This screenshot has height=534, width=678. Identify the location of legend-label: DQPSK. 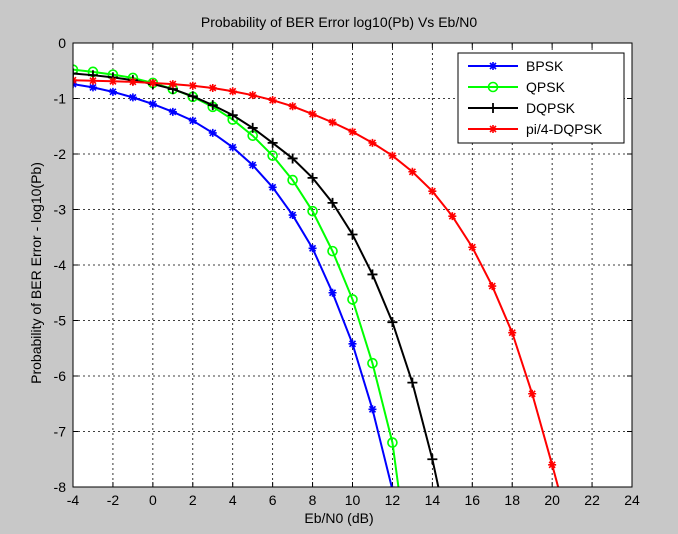
(551, 108).